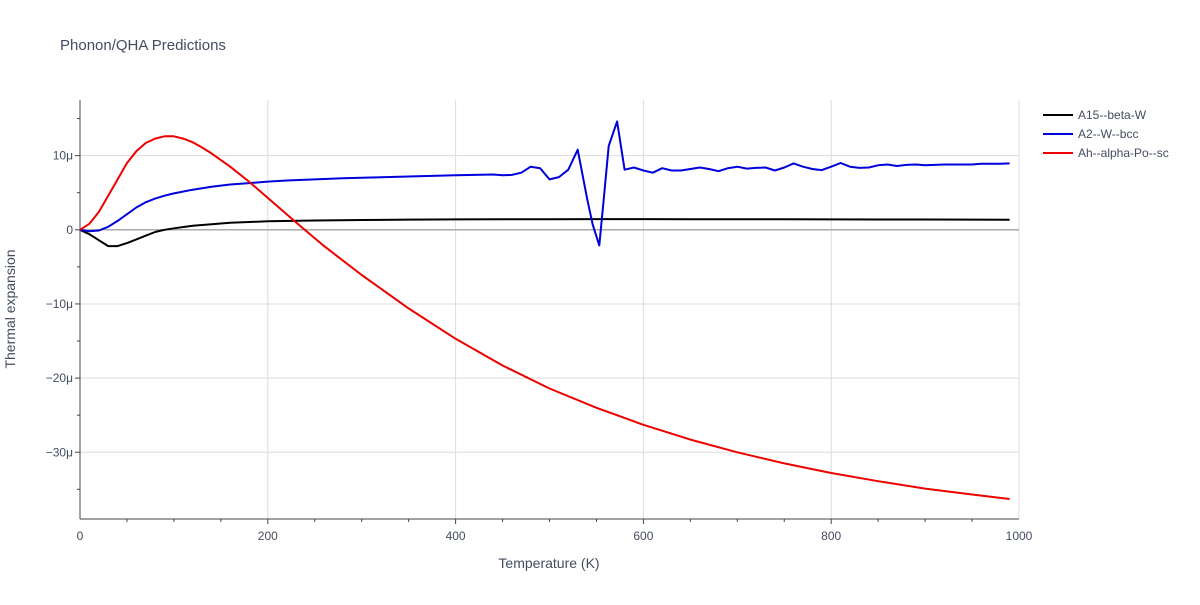 Image resolution: width=1200 pixels, height=605 pixels. Describe the element at coordinates (1123, 153) in the screenshot. I see `legend-label: Ah--alpha-Po--sc` at that location.